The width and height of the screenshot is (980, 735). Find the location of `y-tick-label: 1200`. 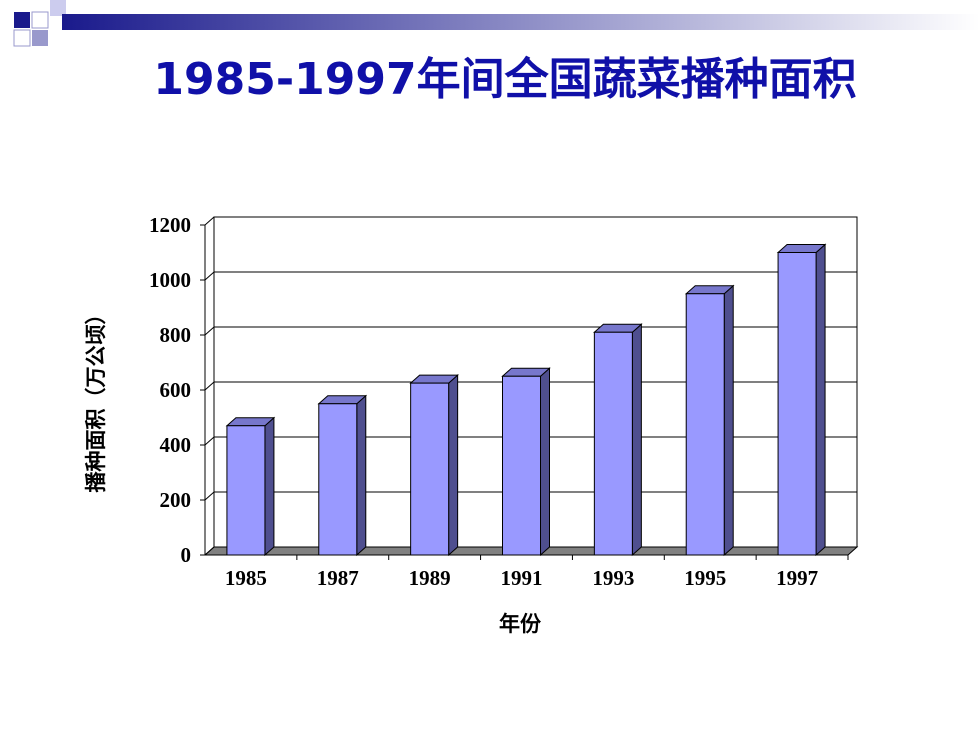

y-tick-label: 1200 is located at coordinates (170, 225).